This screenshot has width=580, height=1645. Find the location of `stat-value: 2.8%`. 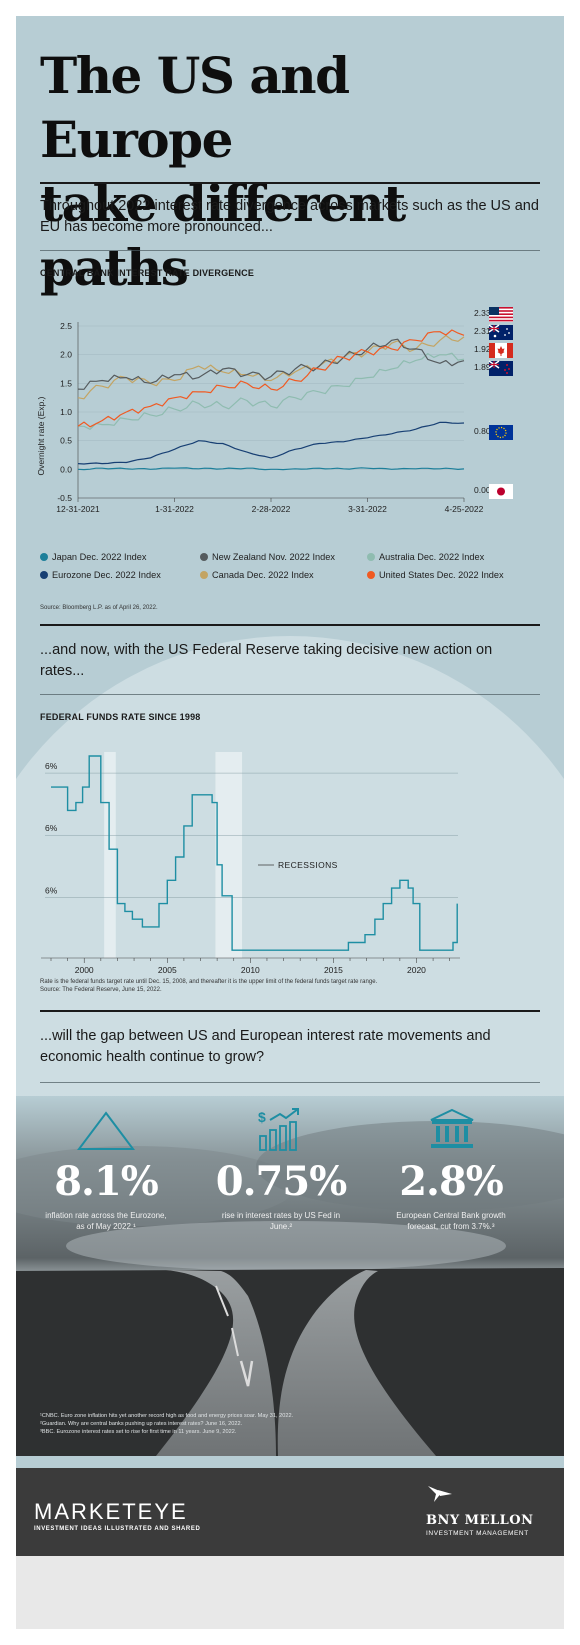

stat-value: 2.8% is located at coordinates (451, 1181).